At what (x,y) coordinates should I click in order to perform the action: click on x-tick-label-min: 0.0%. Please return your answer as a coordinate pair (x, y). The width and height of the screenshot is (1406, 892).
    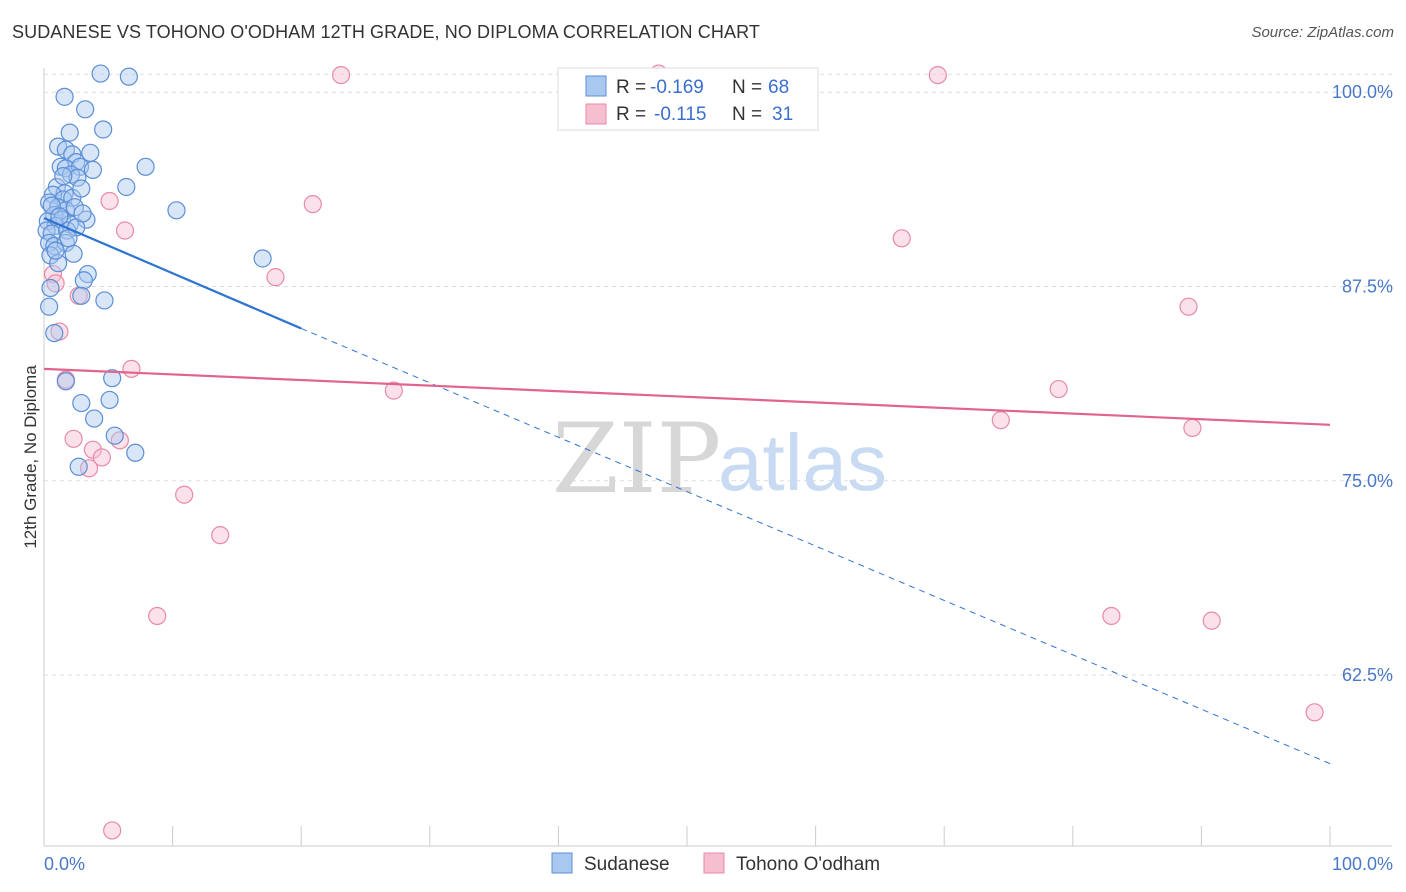
    Looking at the image, I should click on (64, 864).